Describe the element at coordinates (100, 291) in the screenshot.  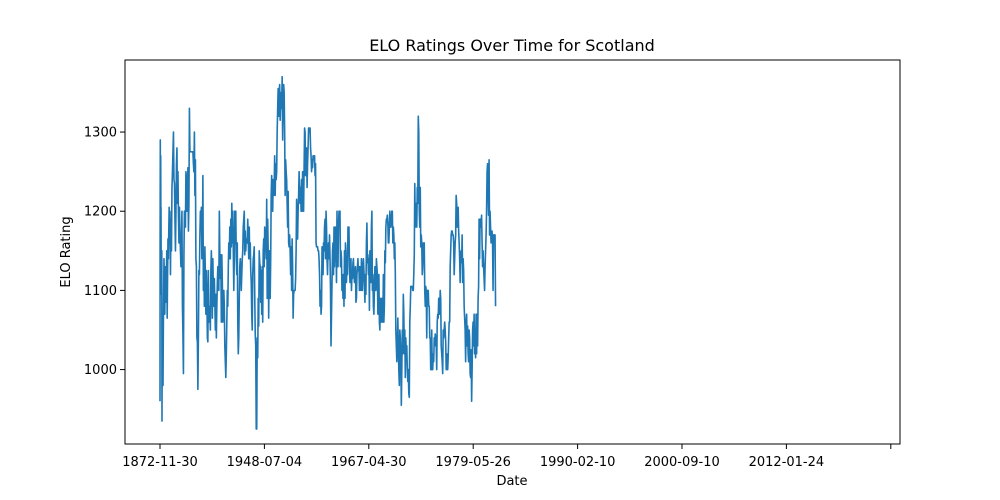
I see `y-tick-label: 1100` at that location.